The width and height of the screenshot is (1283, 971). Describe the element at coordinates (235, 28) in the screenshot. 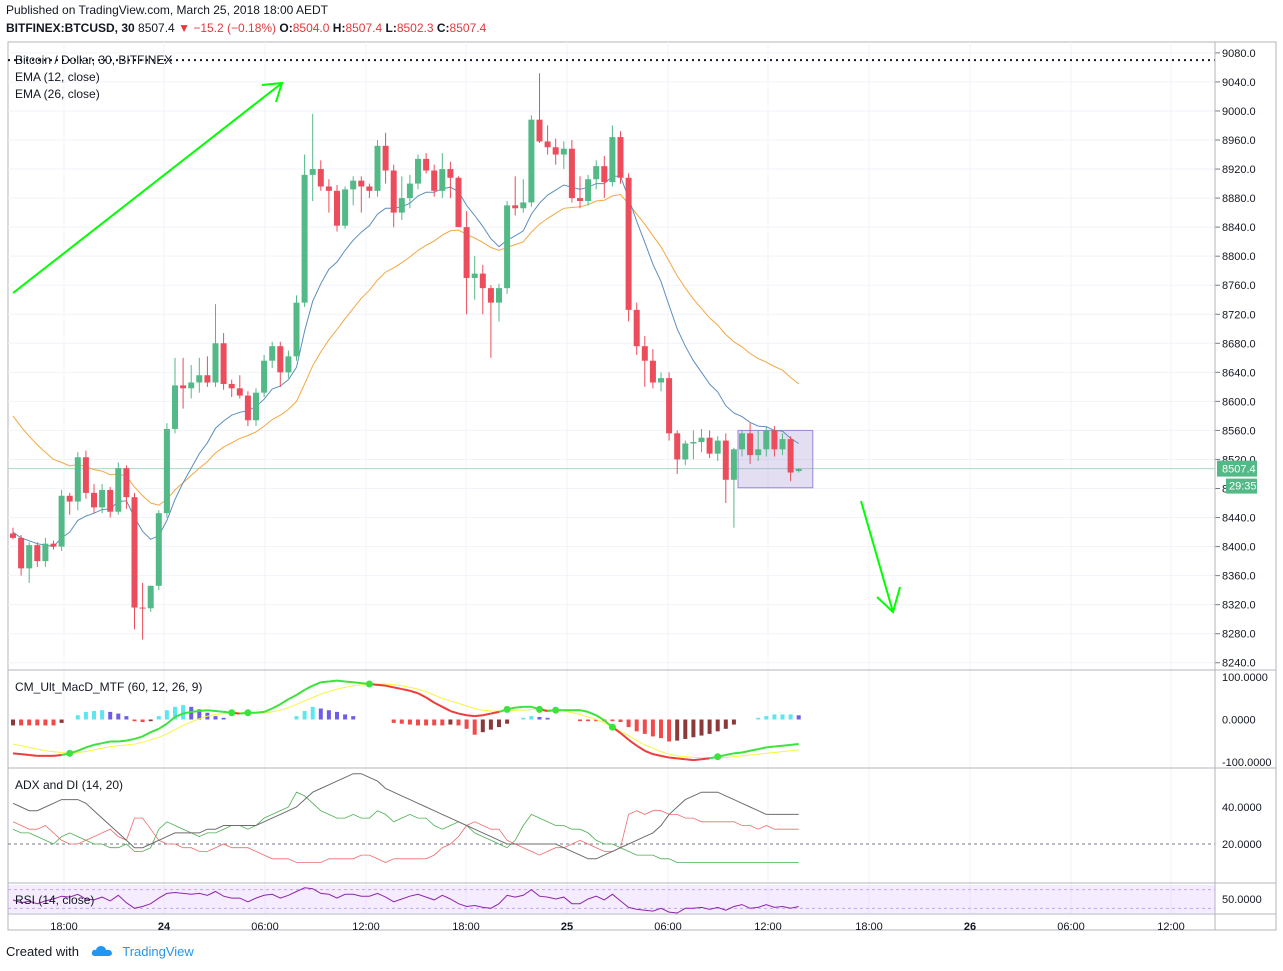

I see `change-value: −15.2 (−0.18%)` at that location.